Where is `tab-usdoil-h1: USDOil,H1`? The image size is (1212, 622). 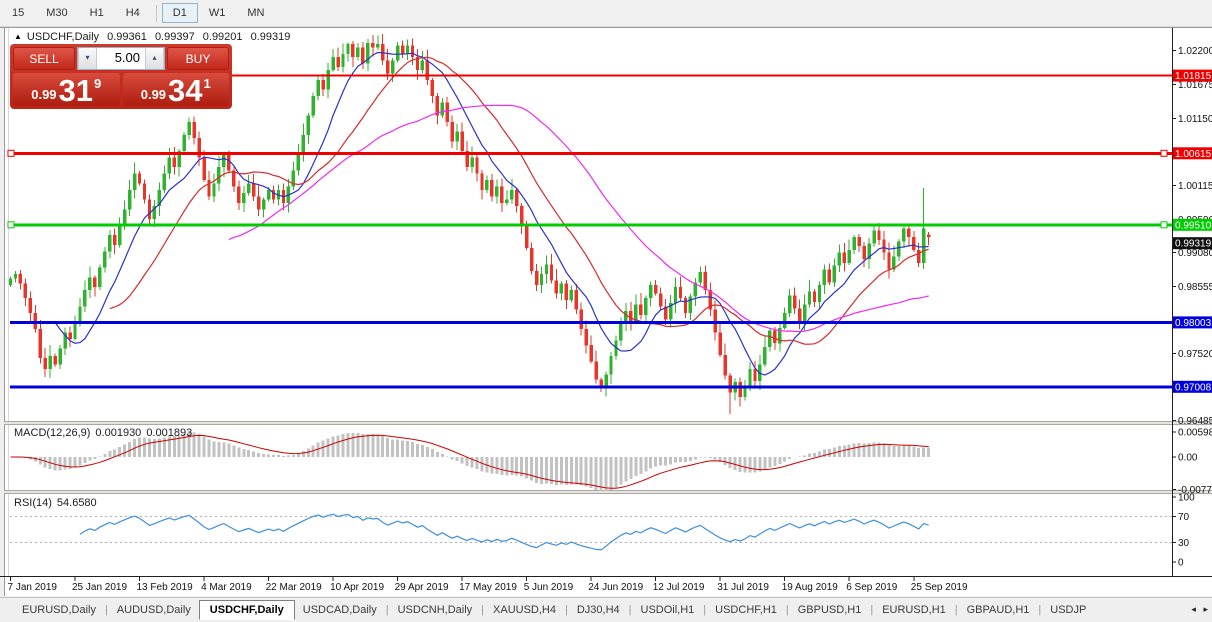
tab-usdoil-h1: USDOil,H1 is located at coordinates (667, 610).